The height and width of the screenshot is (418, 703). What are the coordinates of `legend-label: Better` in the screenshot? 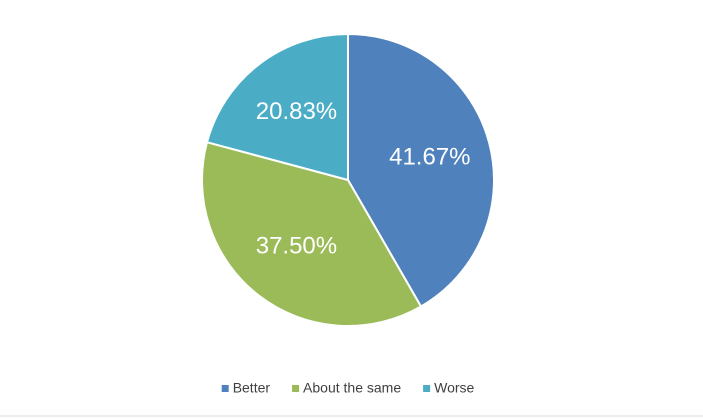 It's located at (252, 388).